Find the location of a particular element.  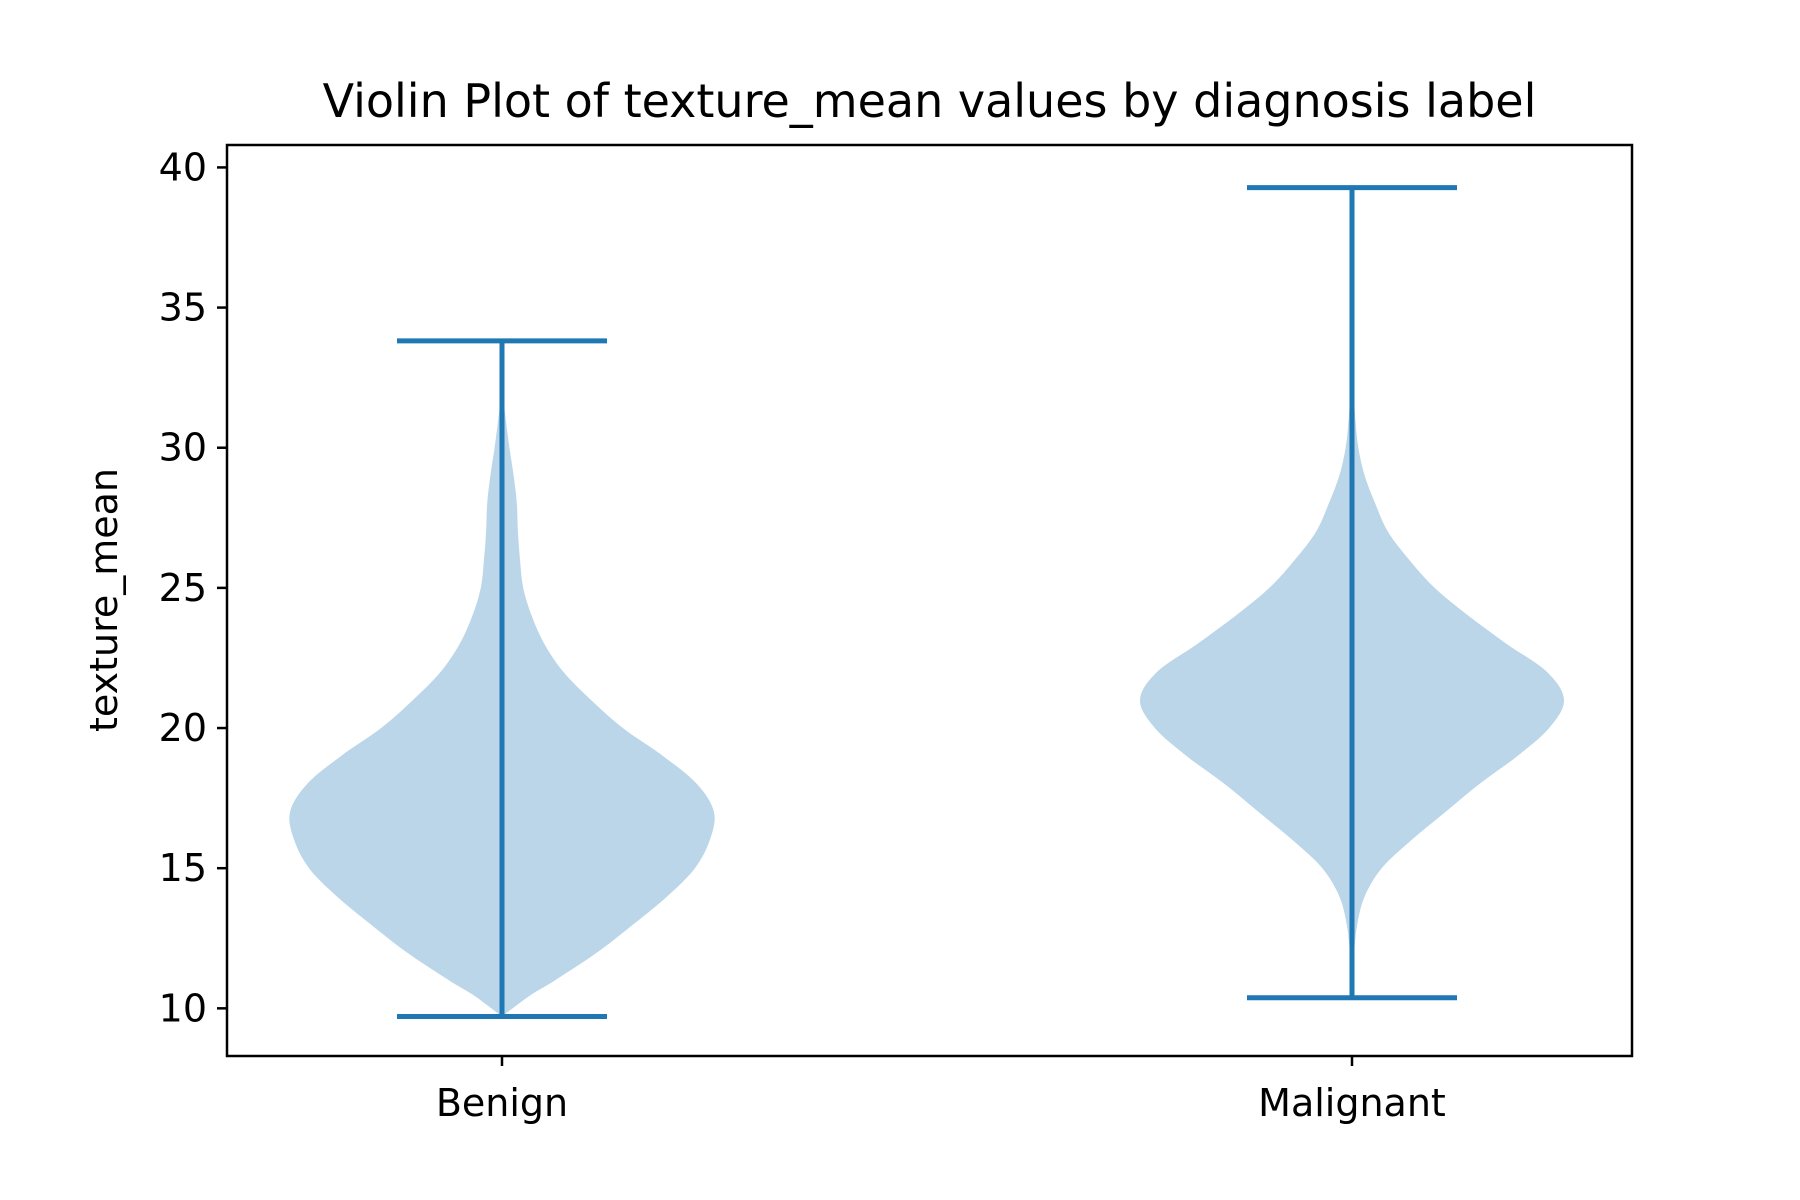

y-tick-label: 35 is located at coordinates (183, 308).